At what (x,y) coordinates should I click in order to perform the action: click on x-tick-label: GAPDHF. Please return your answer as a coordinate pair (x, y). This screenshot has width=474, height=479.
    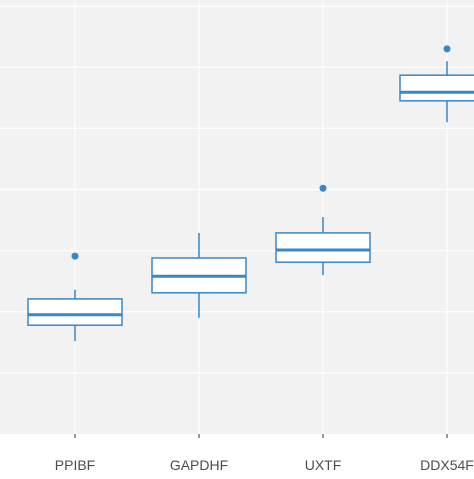
    Looking at the image, I should click on (199, 465).